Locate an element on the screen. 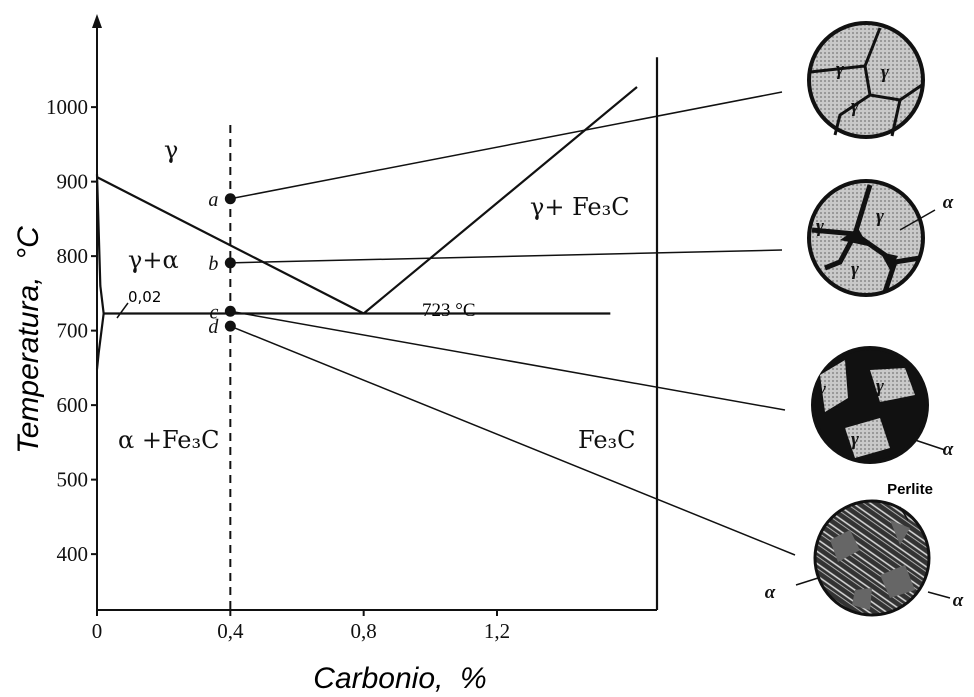 The image size is (974, 697). temperature-label: 723 °C is located at coordinates (449, 310).